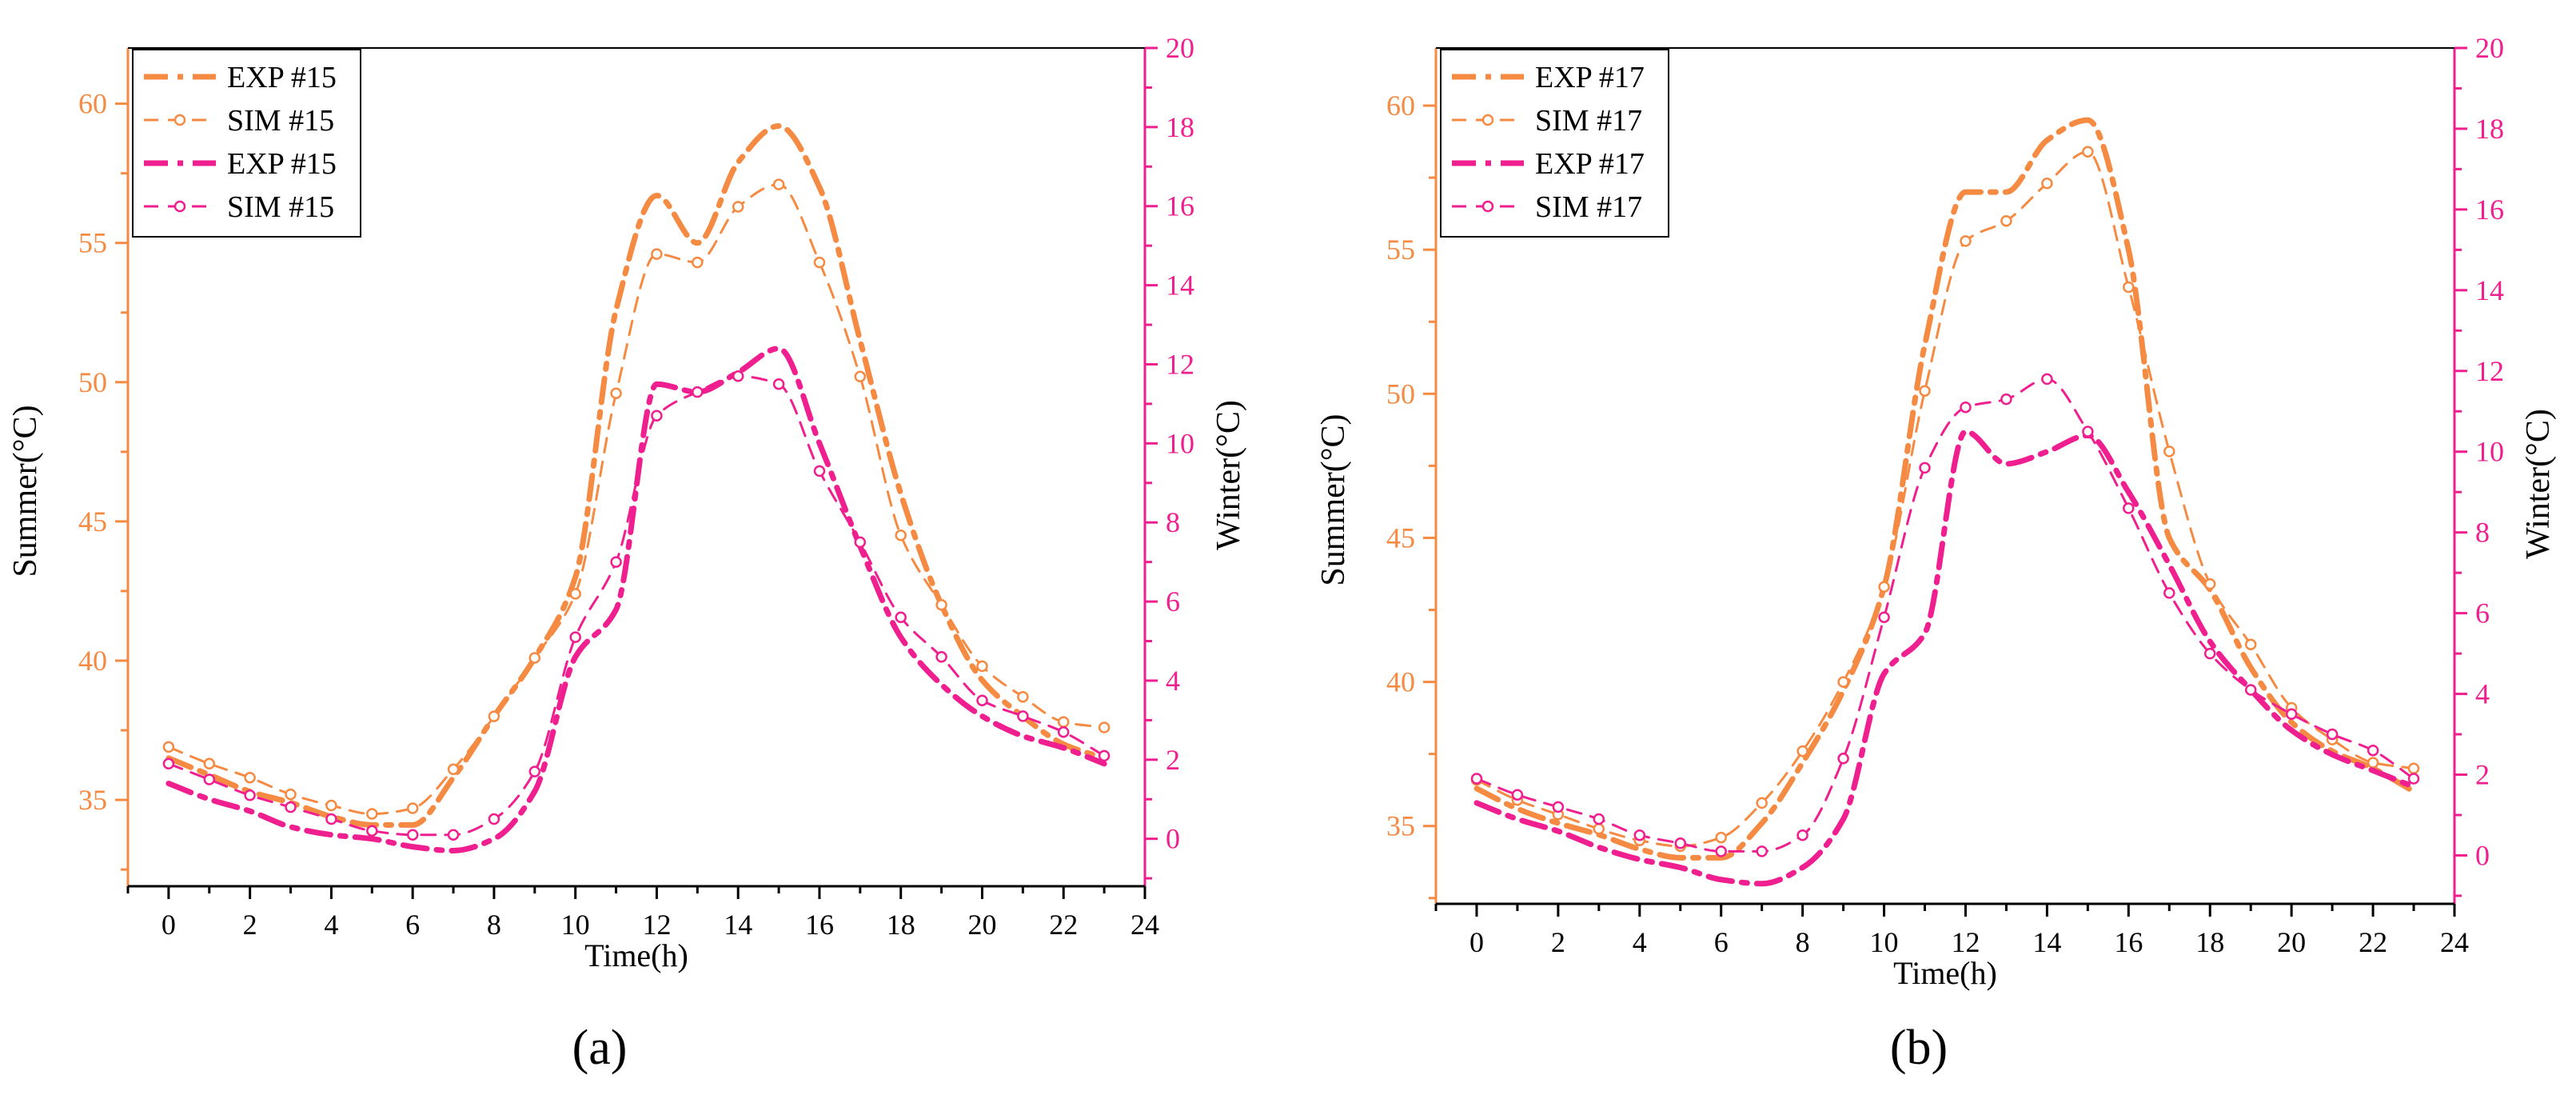 The height and width of the screenshot is (1095, 2576). What do you see at coordinates (1180, 48) in the screenshot?
I see `y-right-tick-label: 20` at bounding box center [1180, 48].